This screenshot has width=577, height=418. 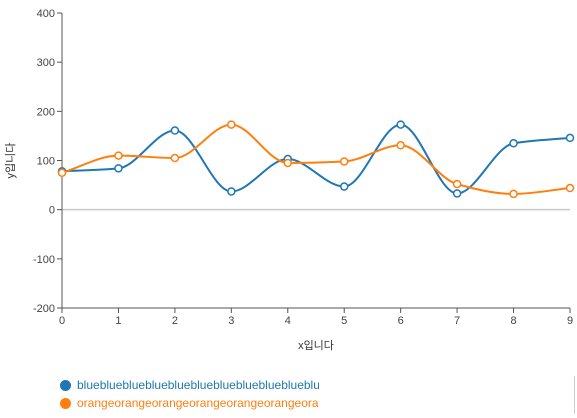 What do you see at coordinates (46, 63) in the screenshot?
I see `y-tick-label: 300` at bounding box center [46, 63].